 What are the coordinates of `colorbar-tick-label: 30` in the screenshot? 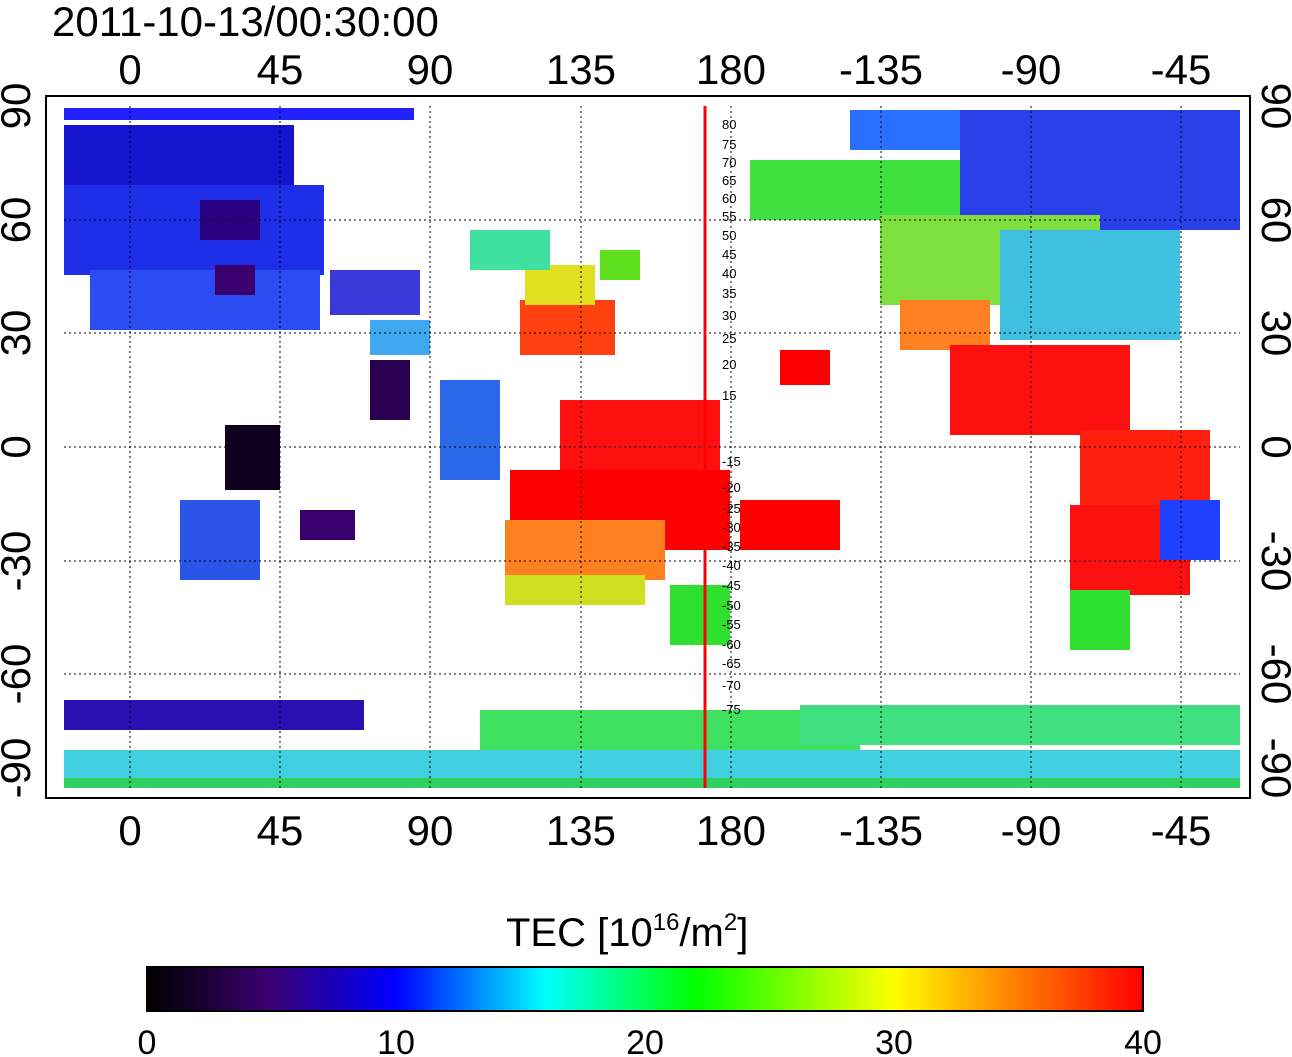 It's located at (894, 1040).